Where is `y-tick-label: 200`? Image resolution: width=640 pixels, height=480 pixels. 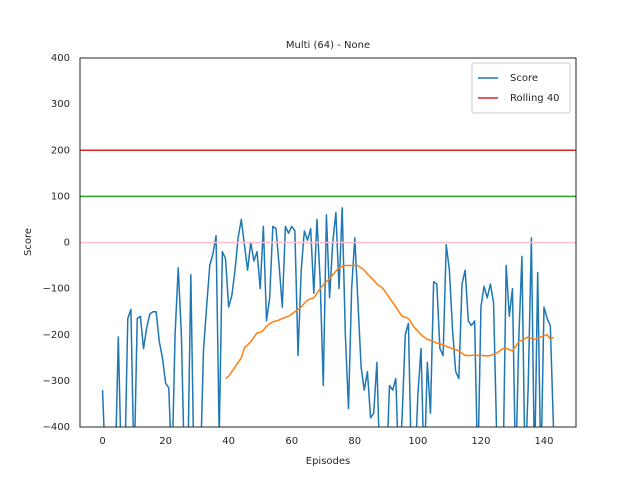 y-tick-label: 200 is located at coordinates (60, 150).